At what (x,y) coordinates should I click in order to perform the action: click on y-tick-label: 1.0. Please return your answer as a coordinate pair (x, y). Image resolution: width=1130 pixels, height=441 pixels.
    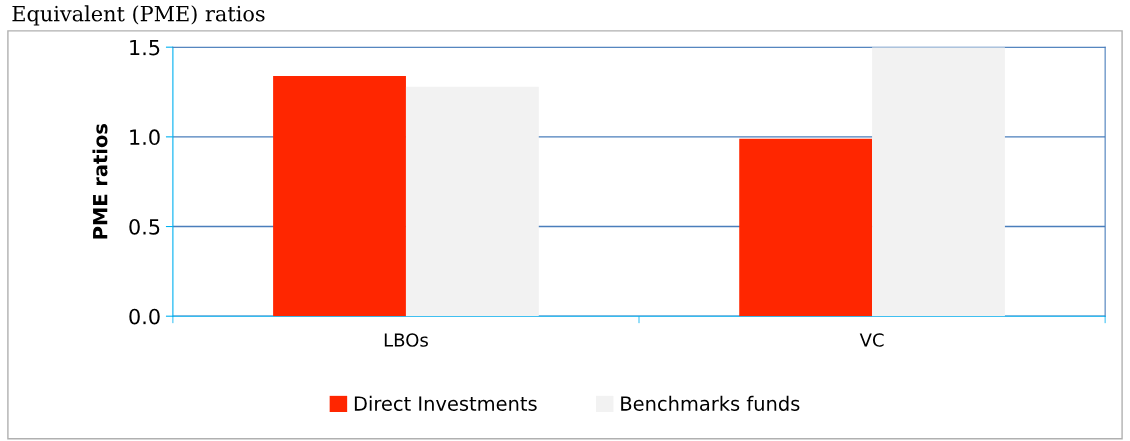
    Looking at the image, I should click on (145, 137).